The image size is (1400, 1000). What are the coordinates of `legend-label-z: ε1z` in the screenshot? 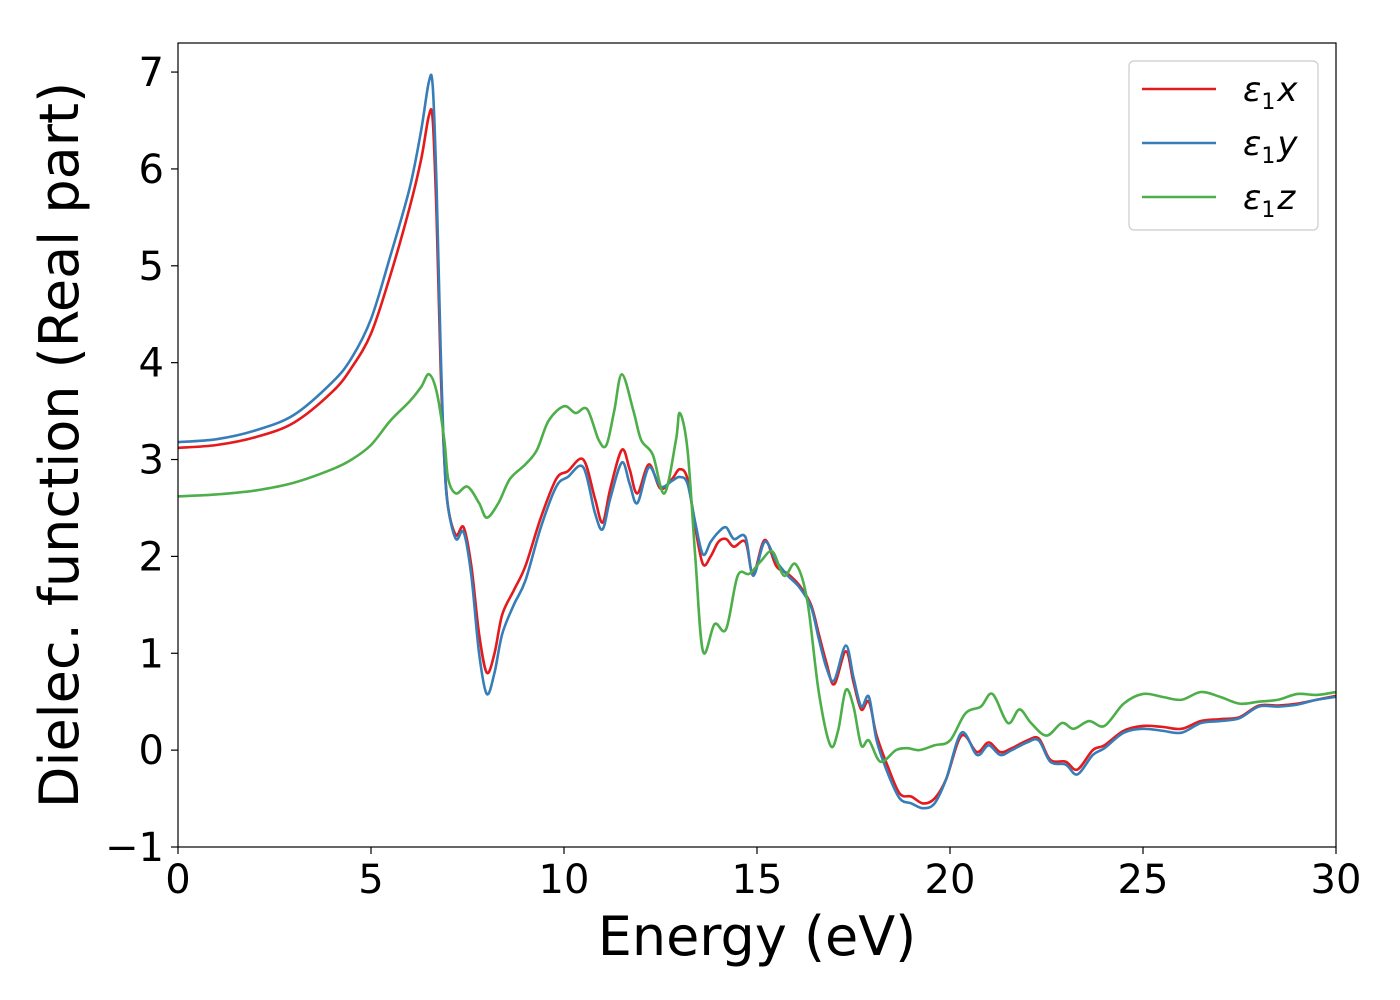 It's located at (1269, 200).